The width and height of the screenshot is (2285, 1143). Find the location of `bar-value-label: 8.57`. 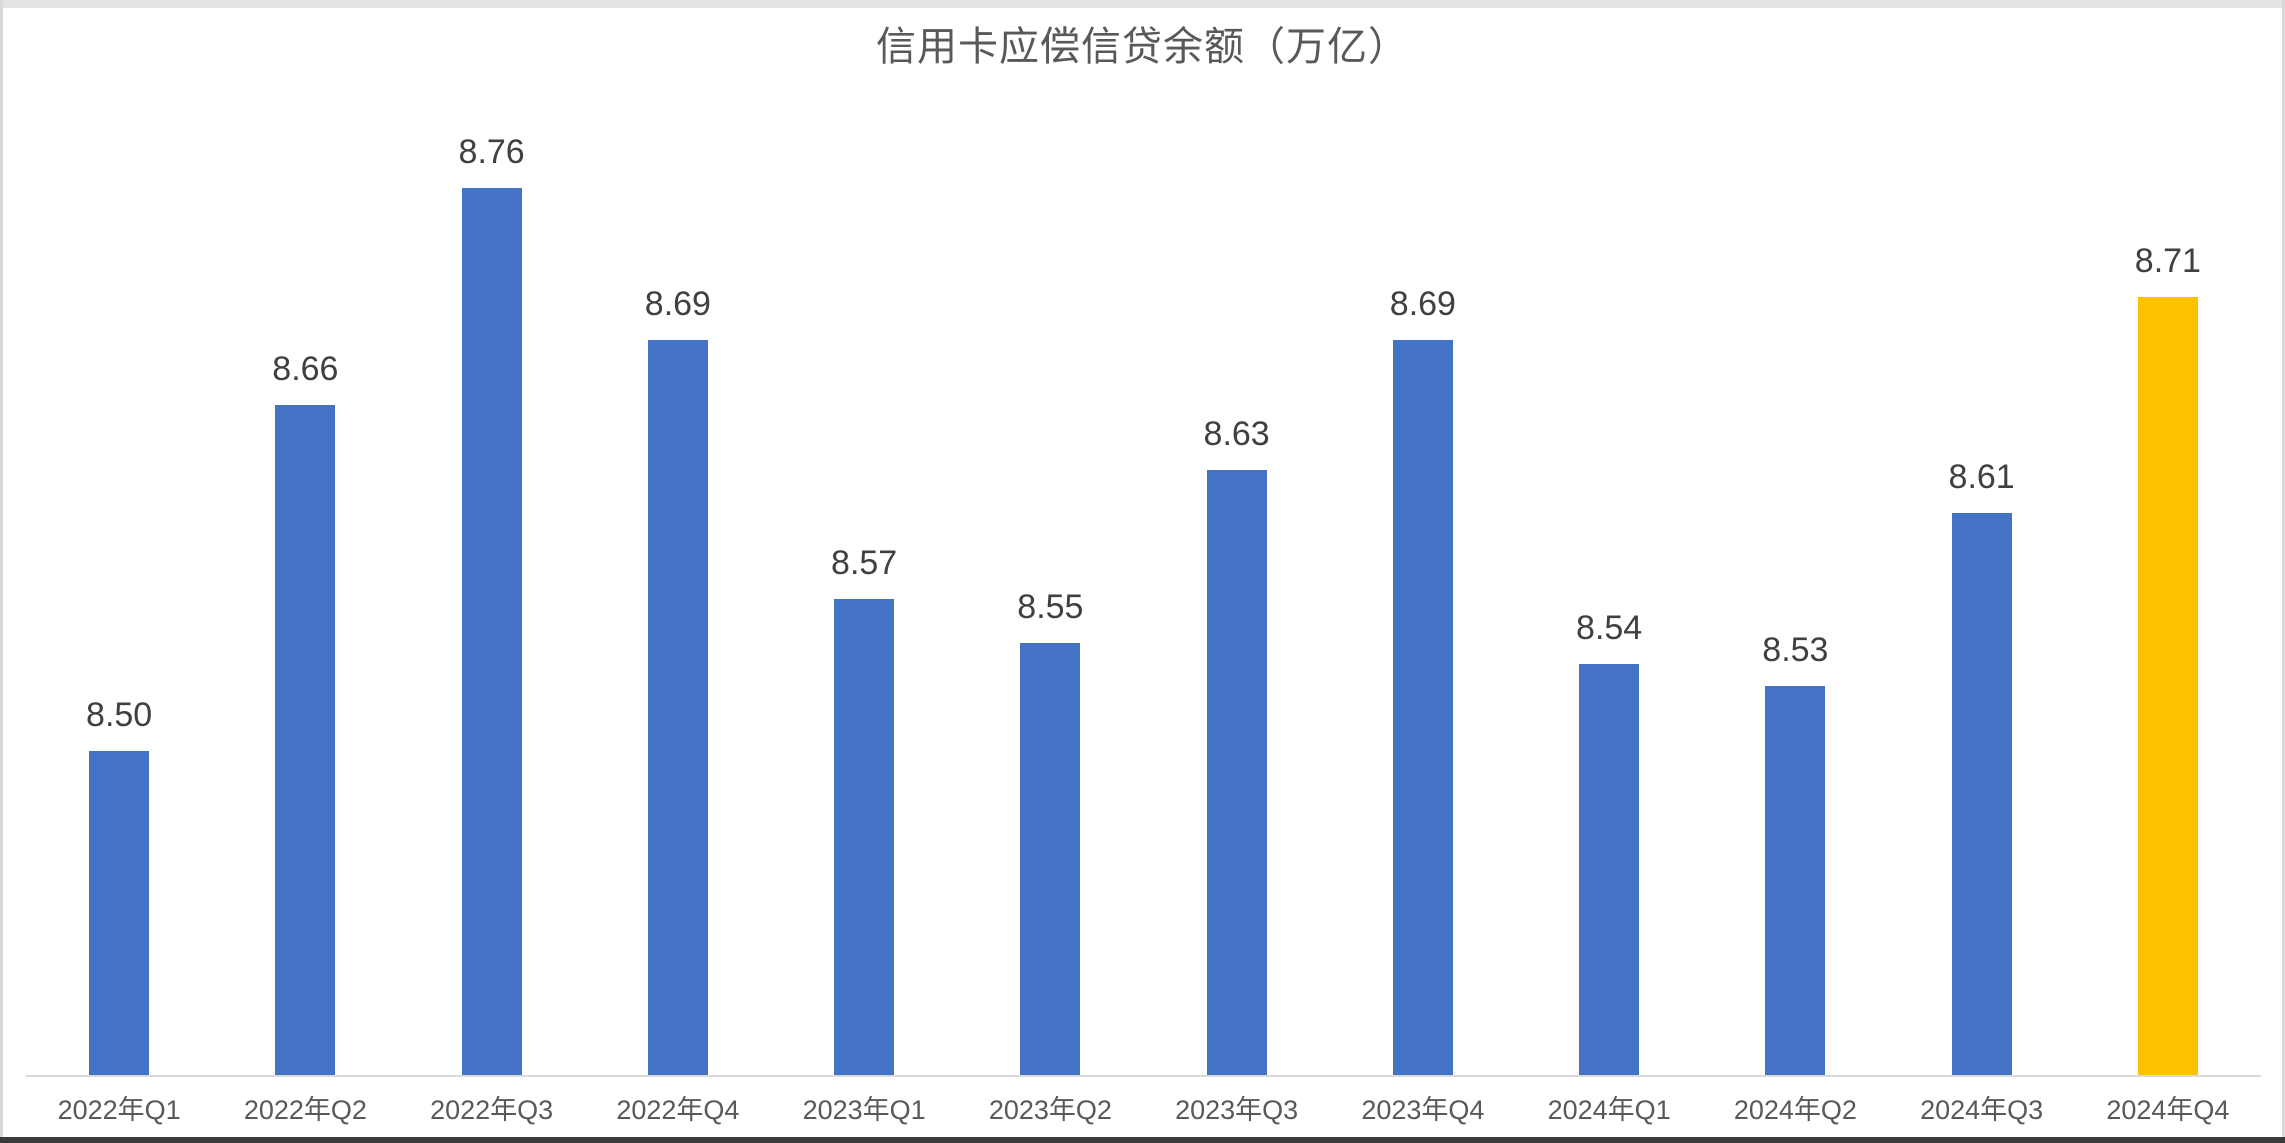

bar-value-label: 8.57 is located at coordinates (864, 563).